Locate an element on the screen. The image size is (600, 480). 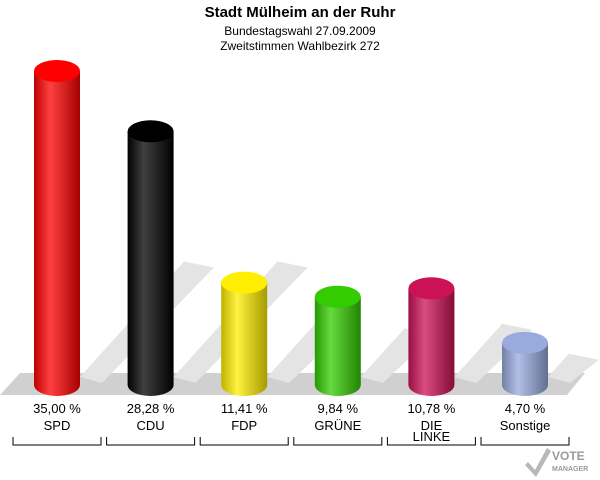
value-label-5: 4,70 % is located at coordinates (525, 408).